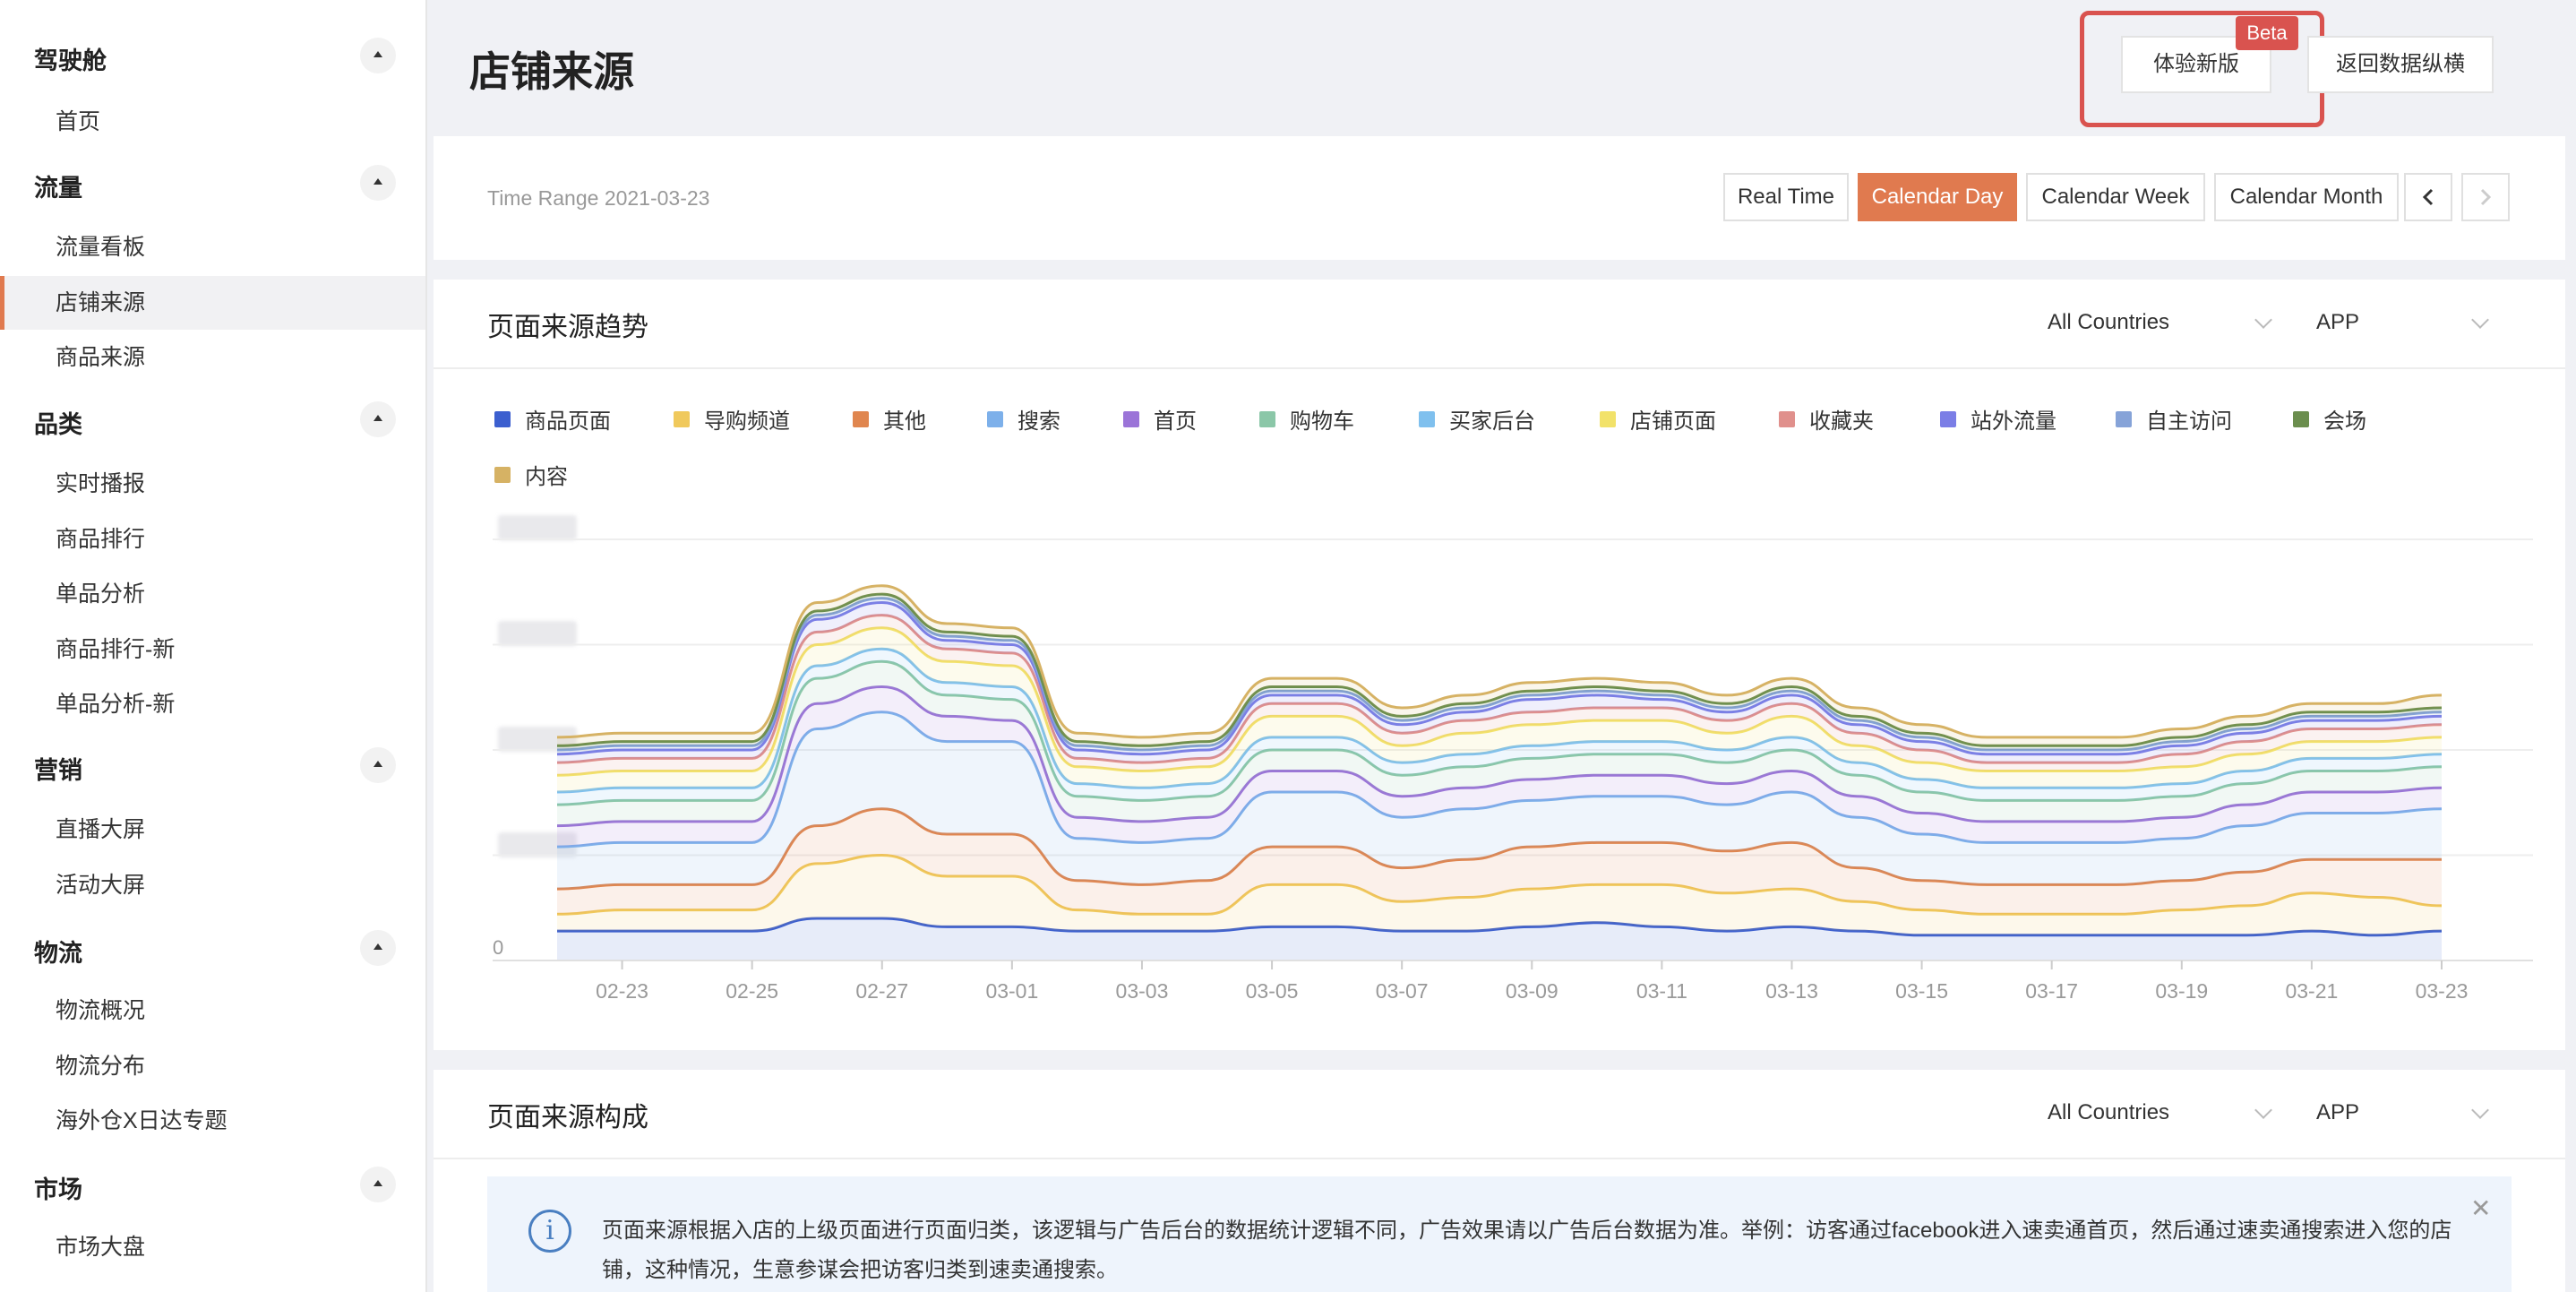 The width and height of the screenshot is (2576, 1292). I want to click on legend-item: 自主访问, so click(2174, 419).